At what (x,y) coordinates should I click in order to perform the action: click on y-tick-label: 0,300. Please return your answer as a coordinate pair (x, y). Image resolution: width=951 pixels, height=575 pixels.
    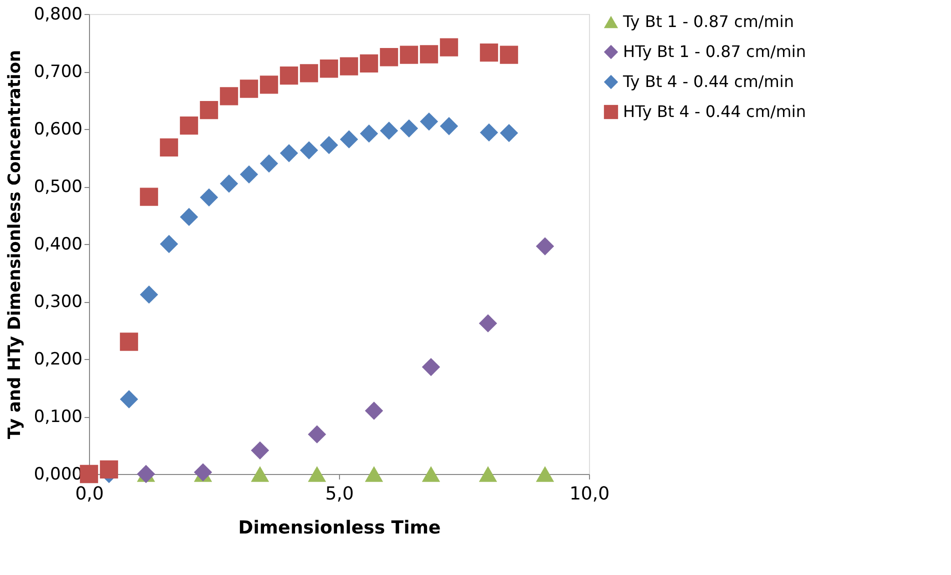
    Looking at the image, I should click on (58, 302).